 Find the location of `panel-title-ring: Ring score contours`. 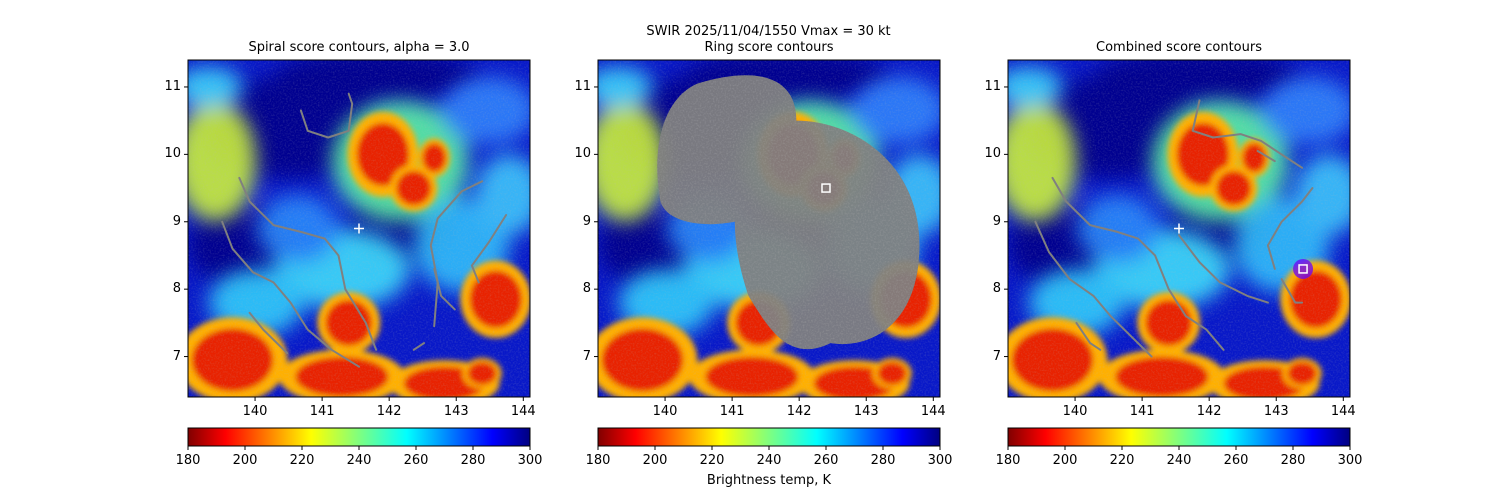

panel-title-ring: Ring score contours is located at coordinates (769, 47).